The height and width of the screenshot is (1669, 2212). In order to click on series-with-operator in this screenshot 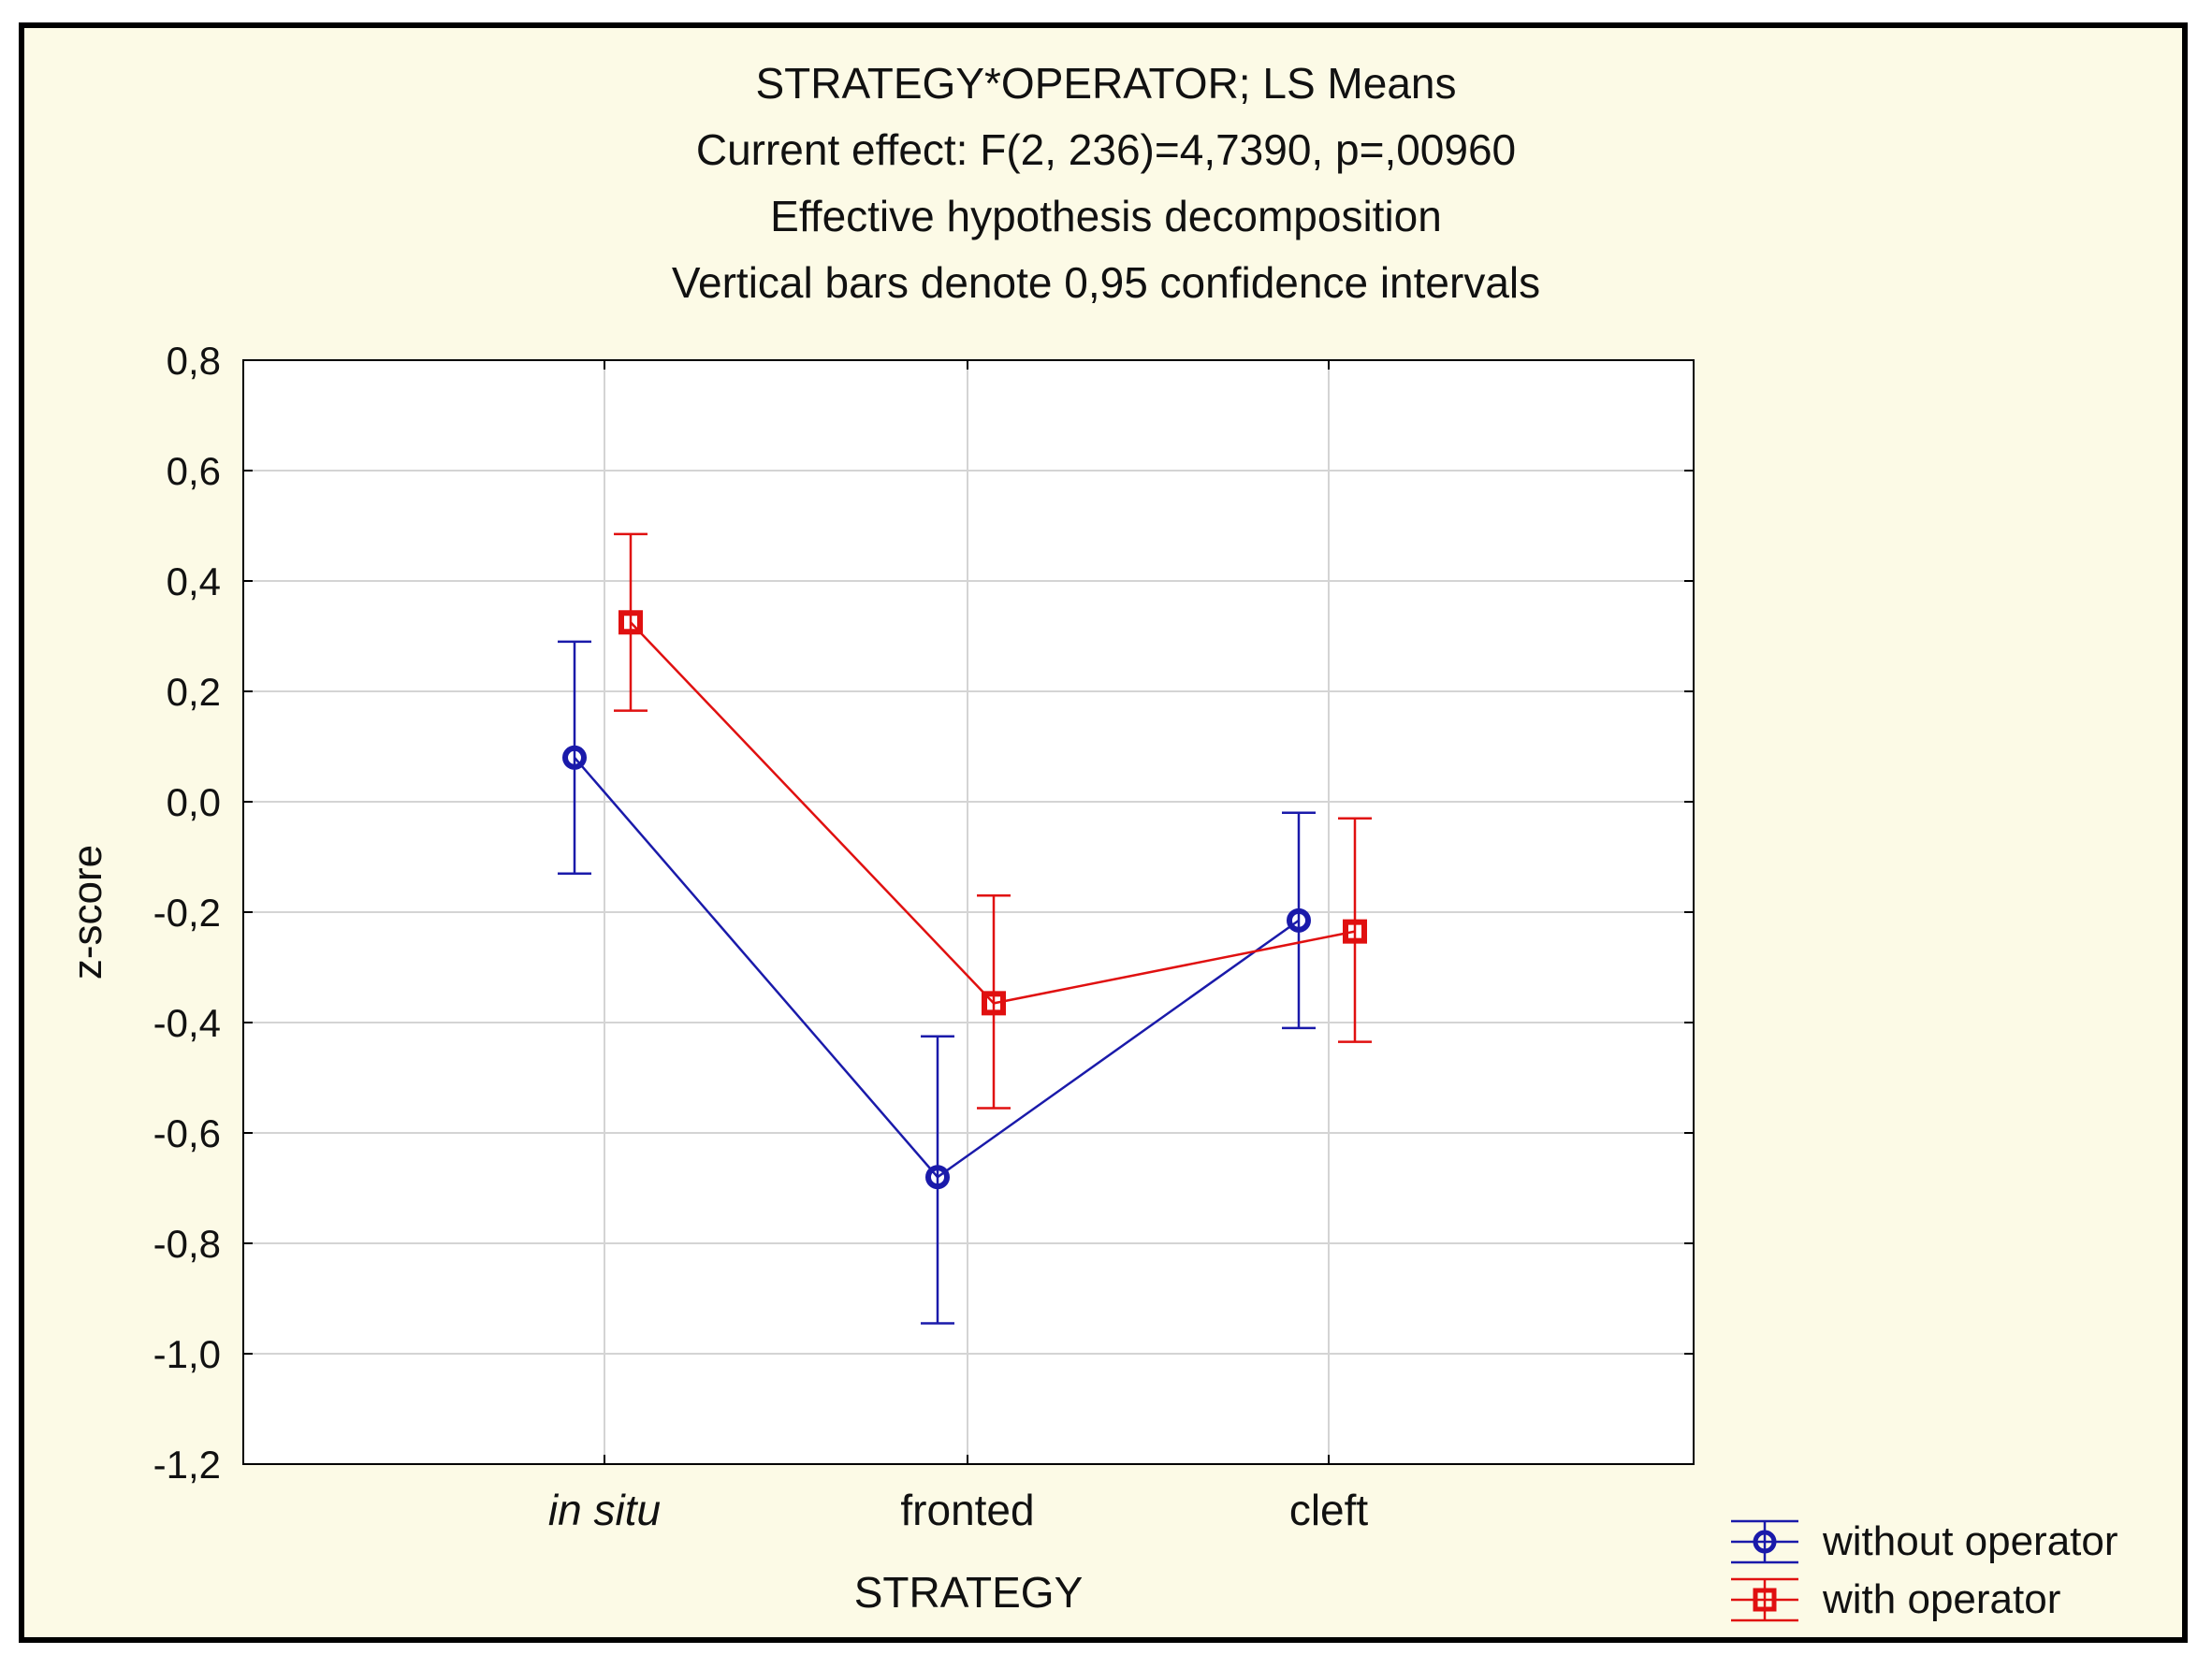, I will do `click(993, 821)`.